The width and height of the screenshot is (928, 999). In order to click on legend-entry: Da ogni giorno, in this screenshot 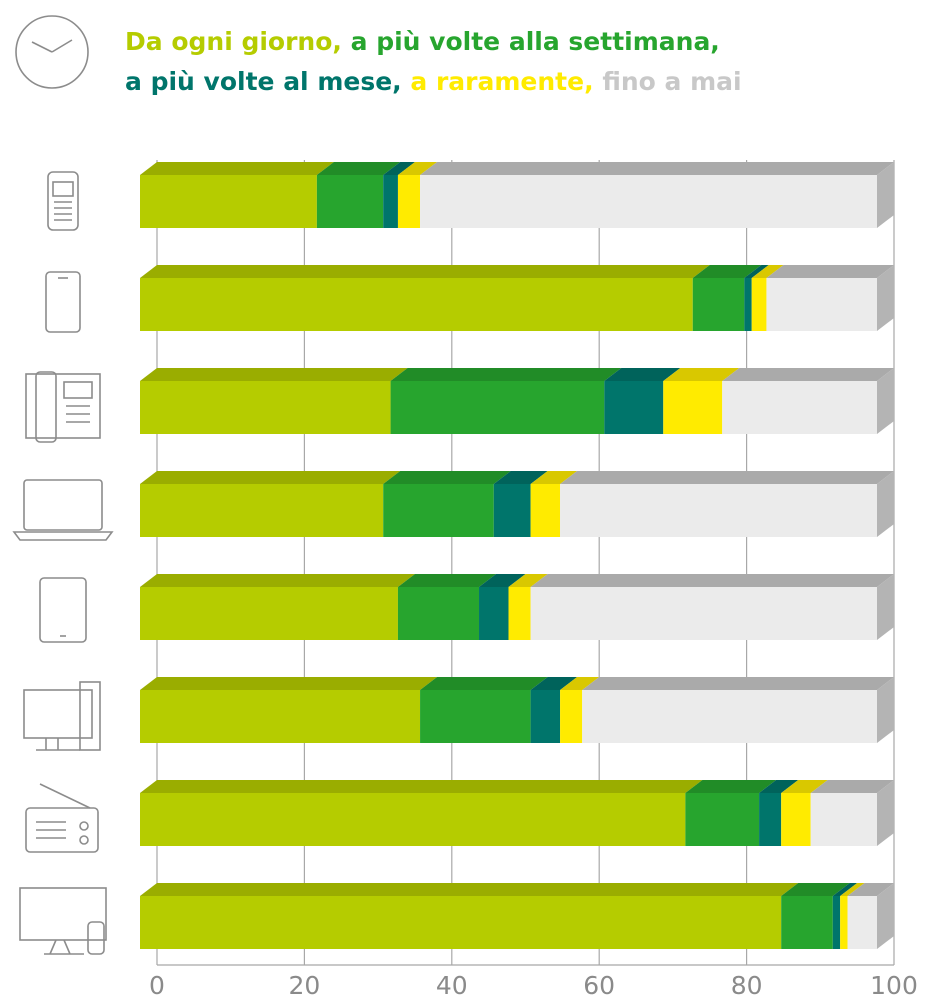, I will do `click(233, 41)`.